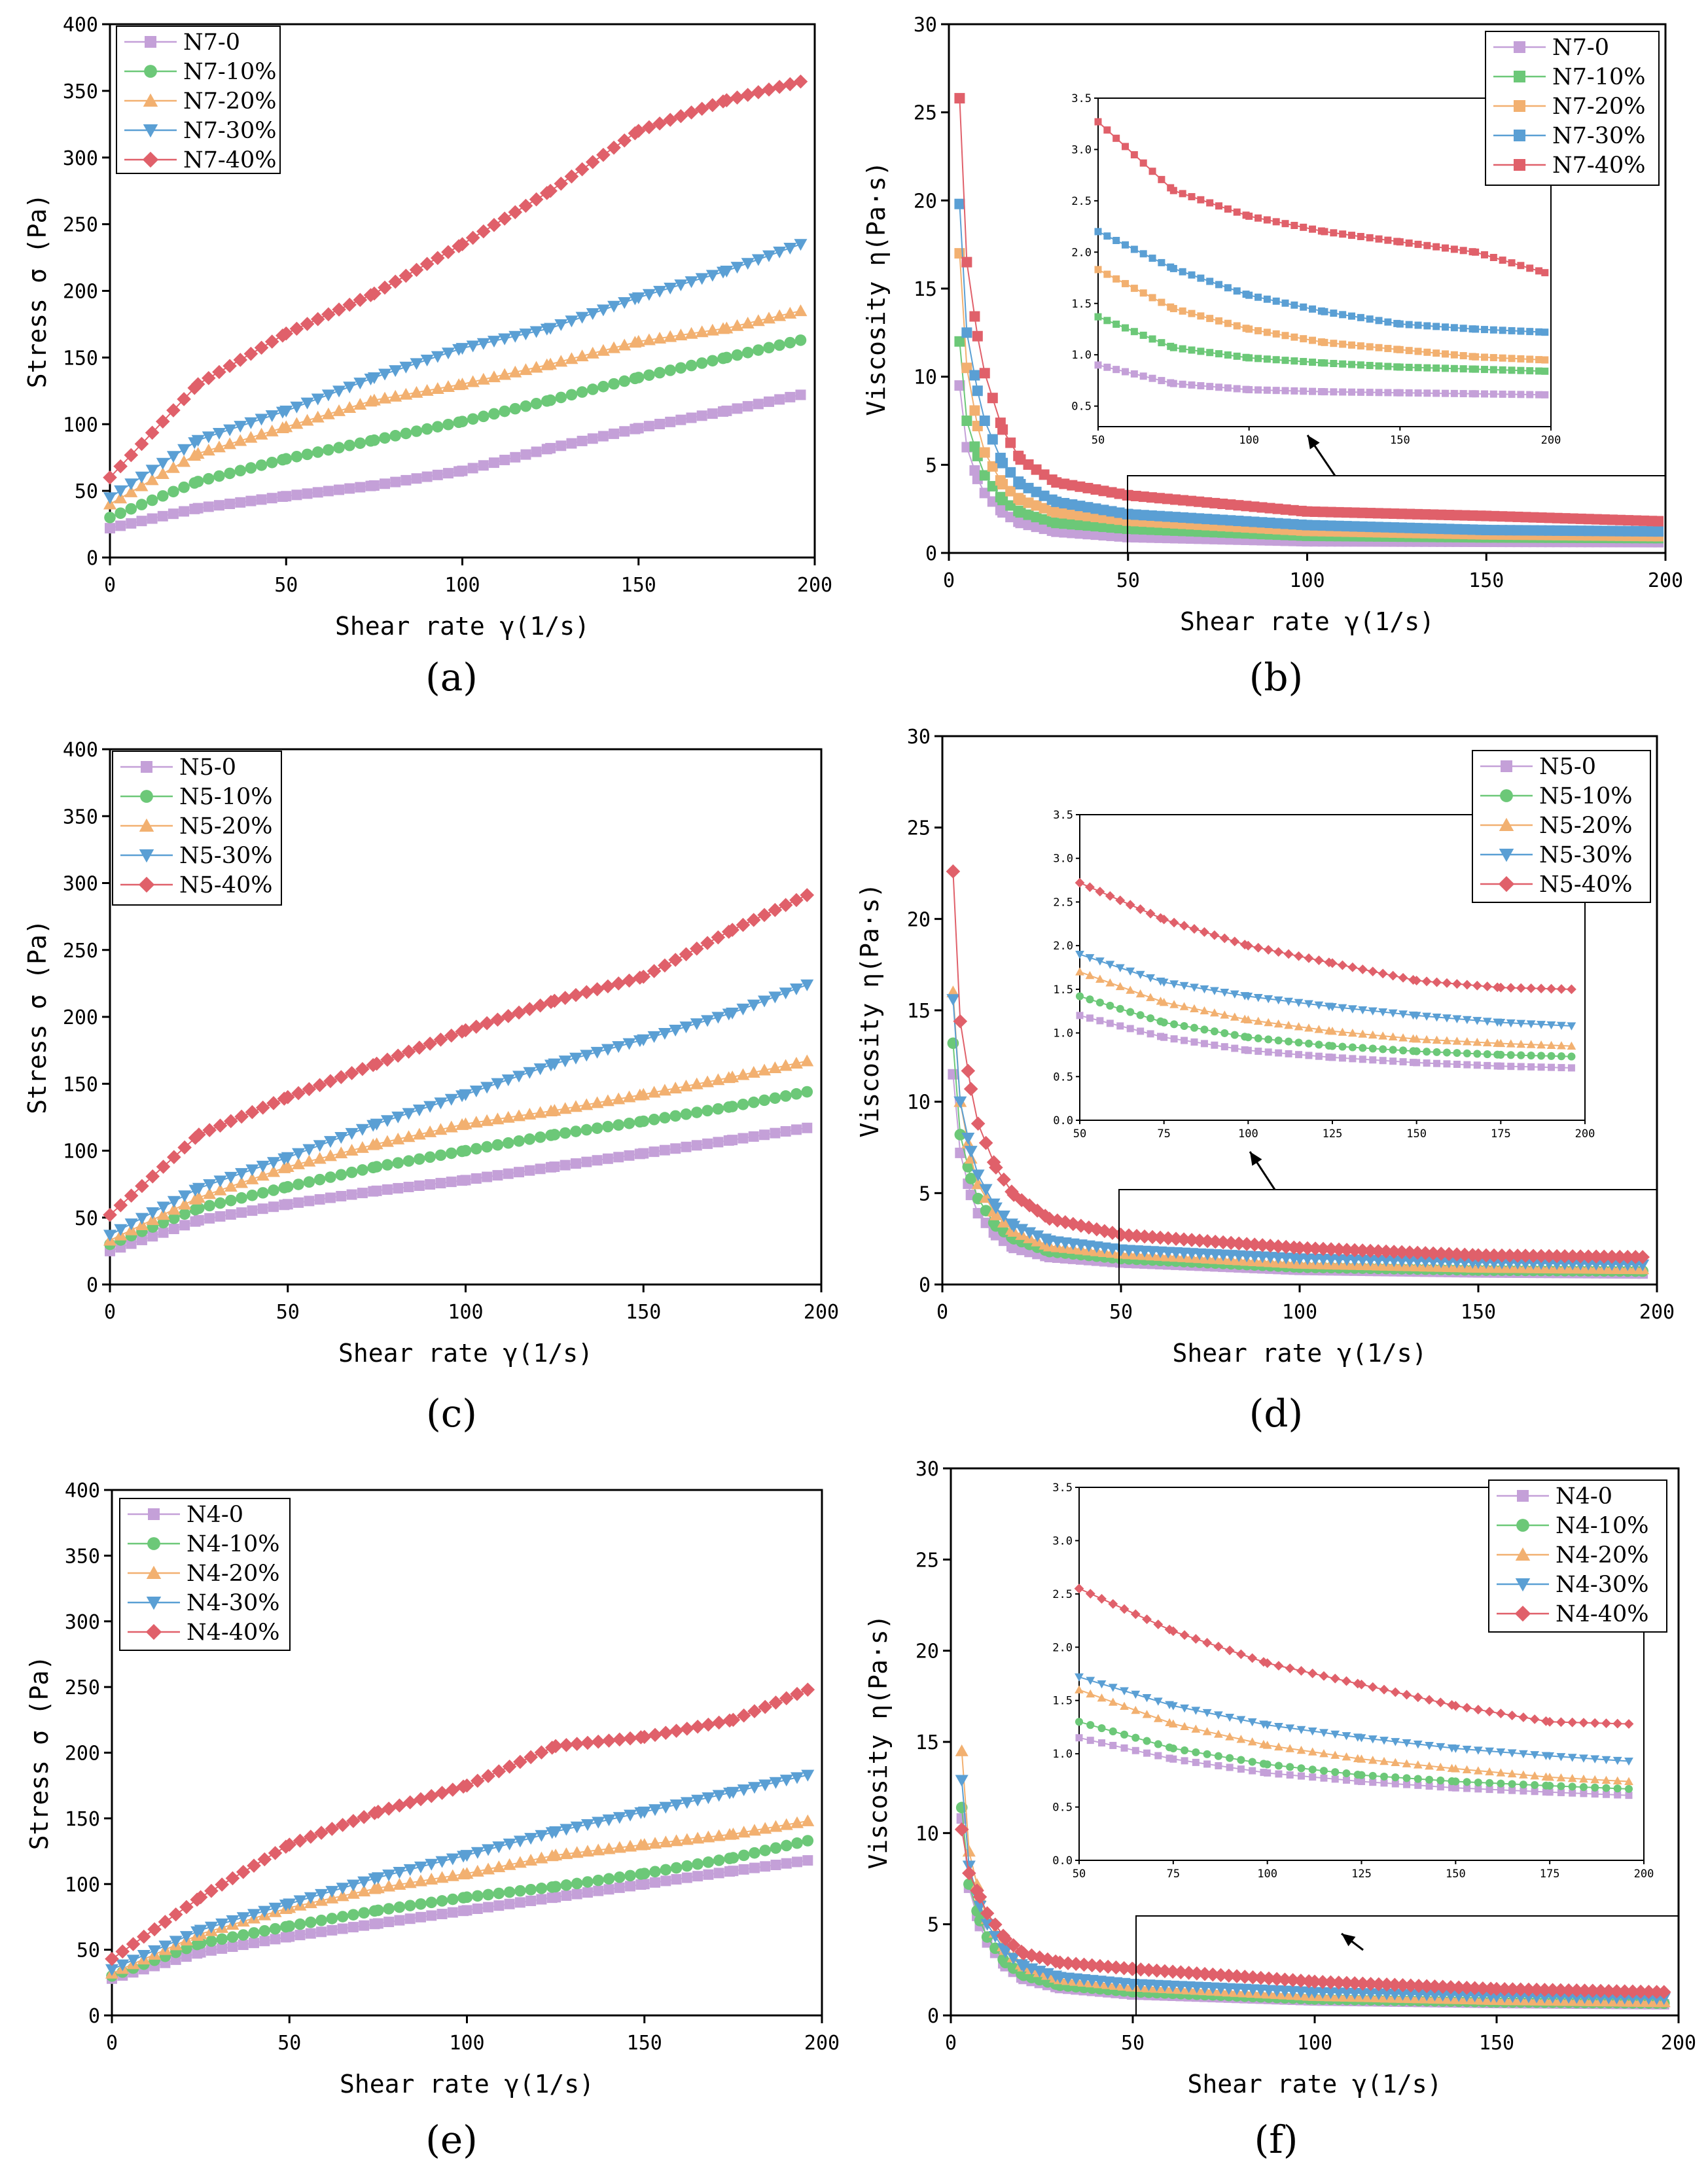  Describe the element at coordinates (455, 280) in the screenshot. I see `series-N7-40%` at that location.